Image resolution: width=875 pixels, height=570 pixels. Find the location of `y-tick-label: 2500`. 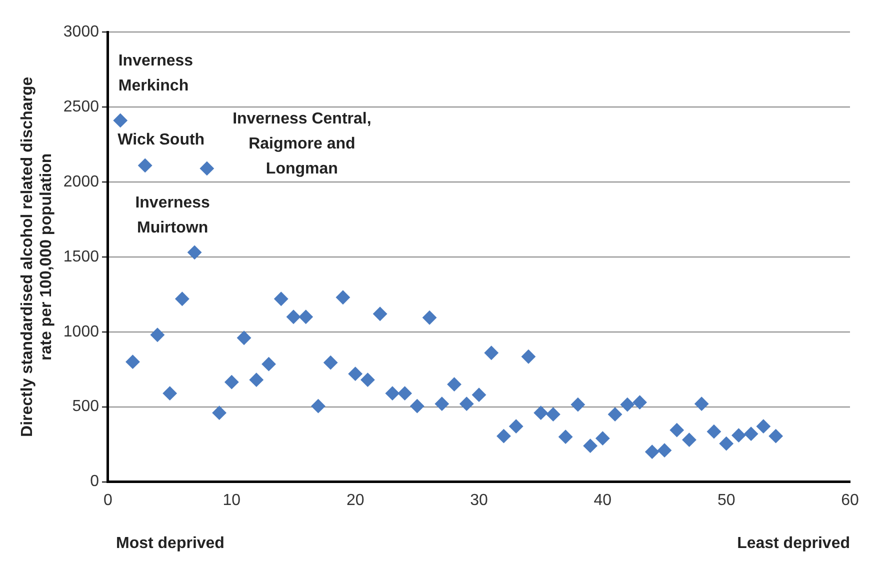

y-tick-label: 2500 is located at coordinates (81, 107).